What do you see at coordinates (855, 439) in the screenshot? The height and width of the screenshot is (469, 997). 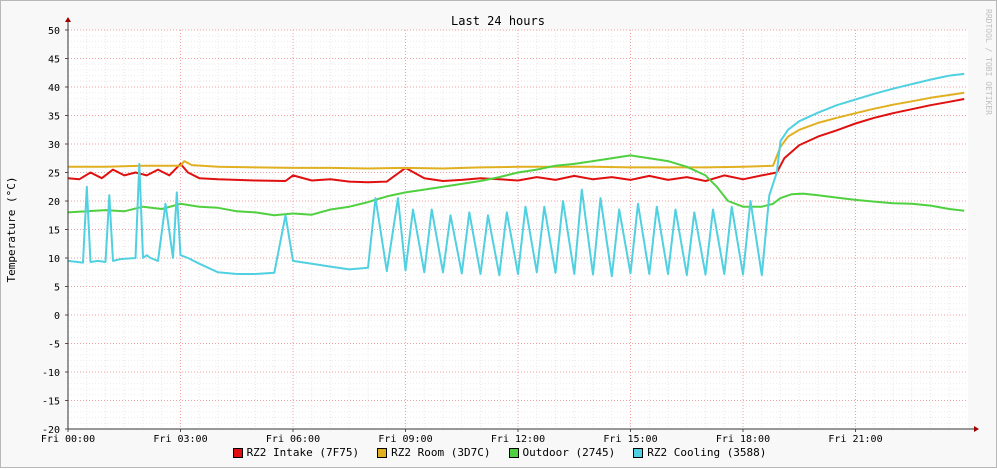 I see `x-tick-label: Fri 21:00` at bounding box center [855, 439].